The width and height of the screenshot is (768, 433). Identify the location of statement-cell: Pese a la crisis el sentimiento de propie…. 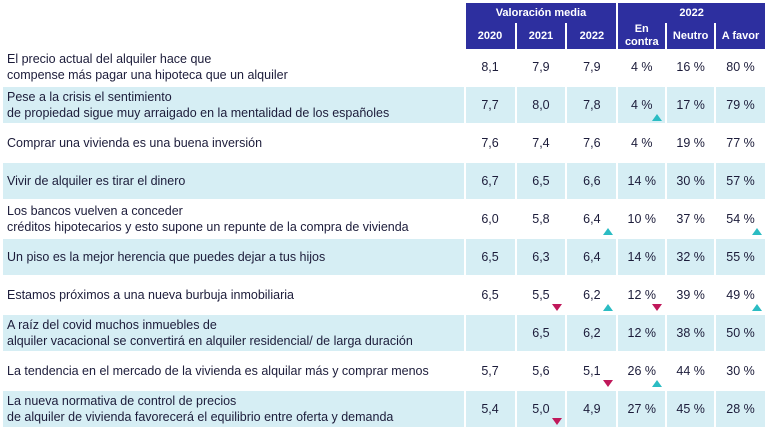
(233, 105).